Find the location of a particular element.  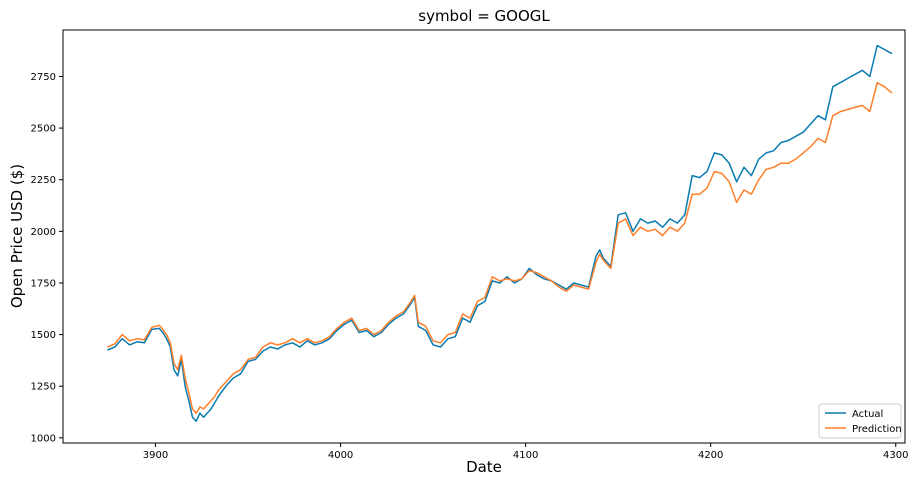

y-tick-label: 1750 is located at coordinates (43, 283).